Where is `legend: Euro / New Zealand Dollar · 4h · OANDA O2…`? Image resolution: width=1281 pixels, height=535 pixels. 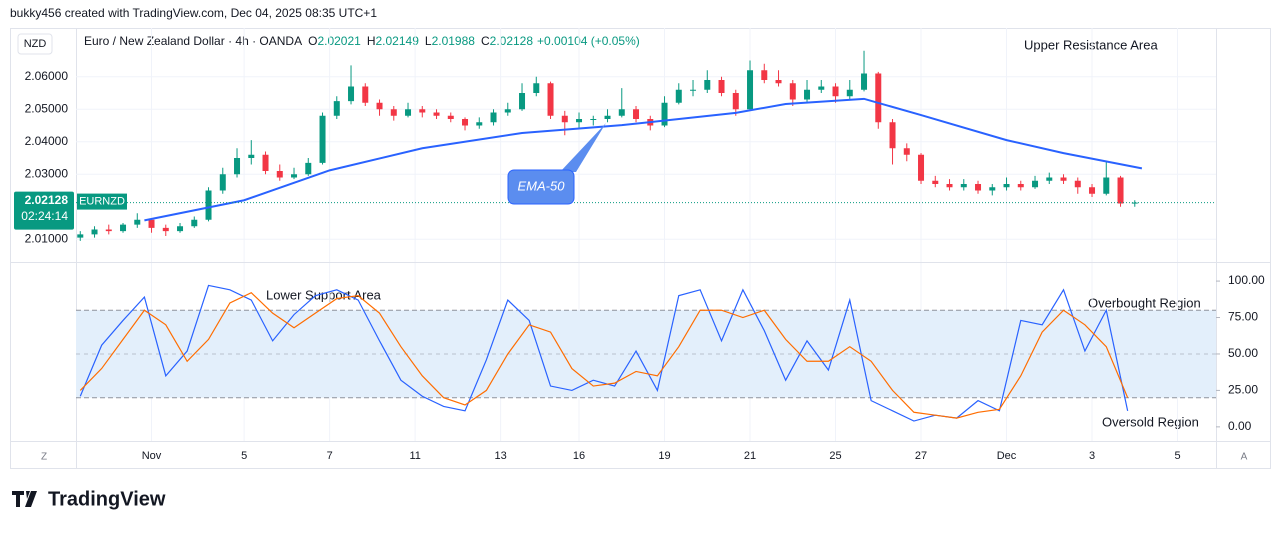 legend: Euro / New Zealand Dollar · 4h · OANDA O2… is located at coordinates (362, 41).